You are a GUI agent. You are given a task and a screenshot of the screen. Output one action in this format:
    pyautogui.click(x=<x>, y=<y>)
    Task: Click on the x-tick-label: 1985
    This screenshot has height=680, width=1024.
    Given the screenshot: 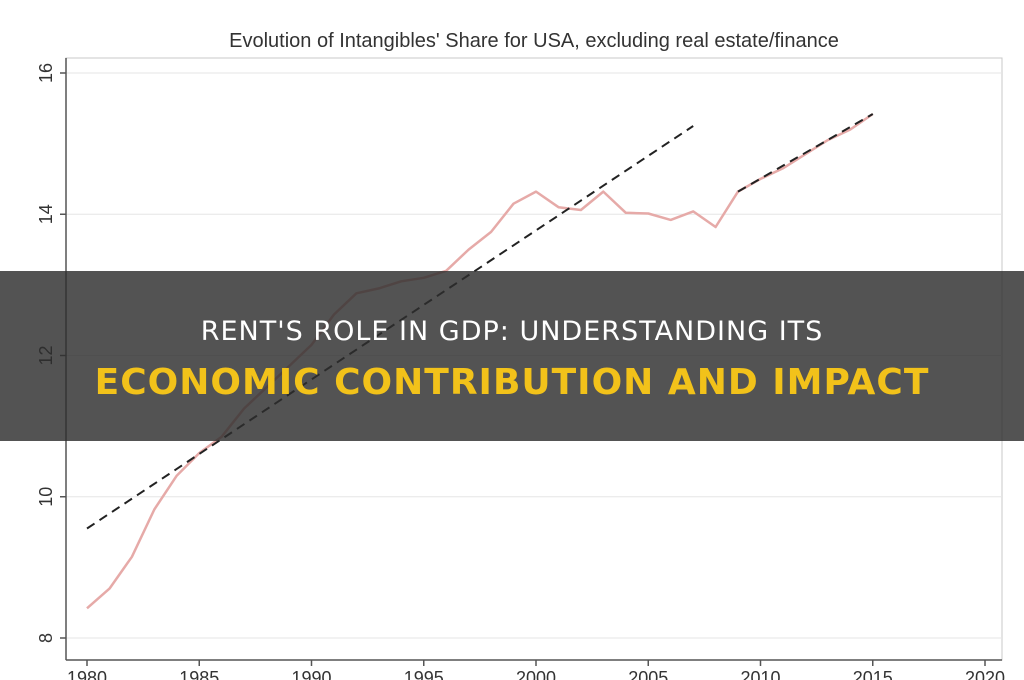 What is the action you would take?
    pyautogui.click(x=199, y=674)
    